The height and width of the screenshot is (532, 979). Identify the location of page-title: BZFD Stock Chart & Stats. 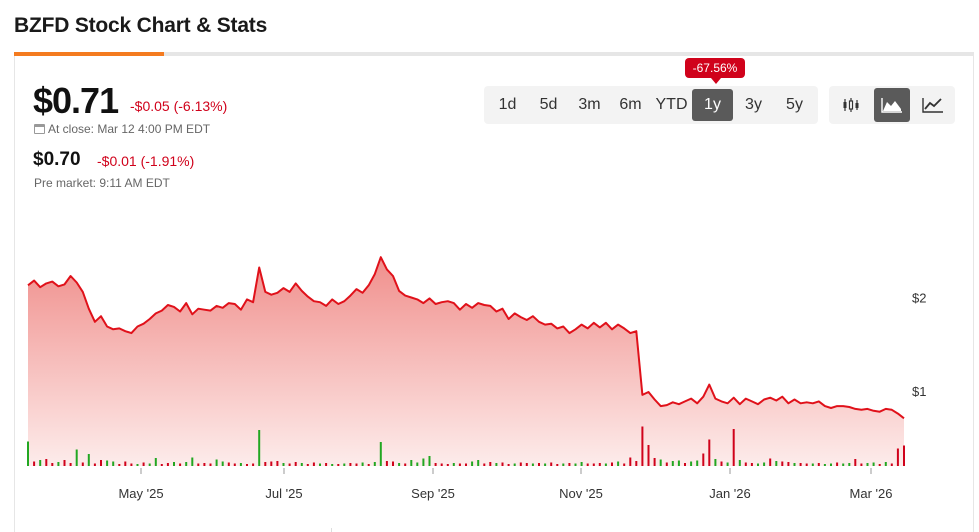
(141, 25).